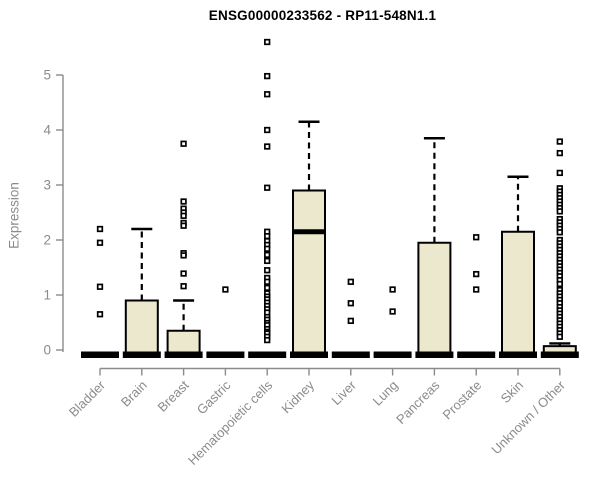 Image resolution: width=600 pixels, height=500 pixels. I want to click on box-group-brain, so click(141, 292).